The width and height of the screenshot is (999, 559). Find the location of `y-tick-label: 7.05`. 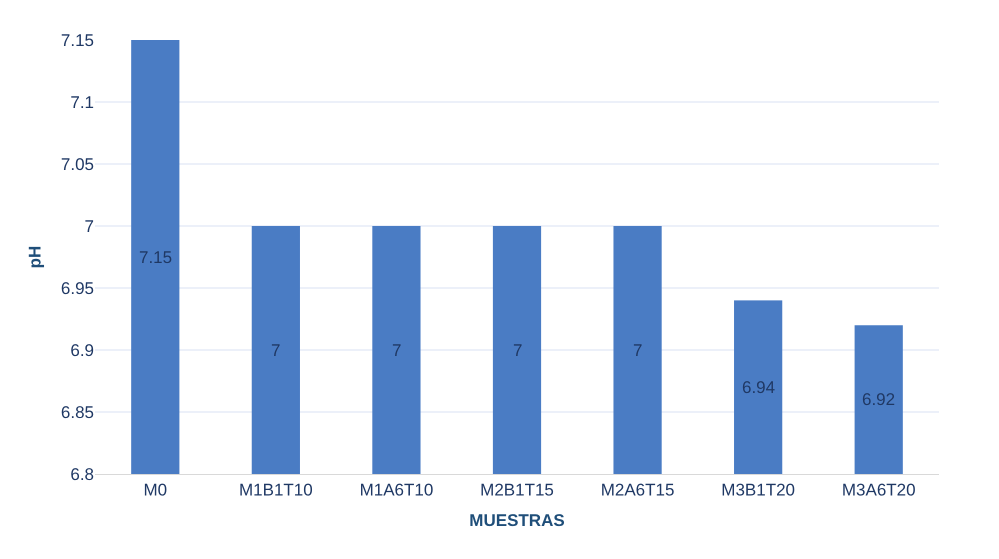

y-tick-label: 7.05 is located at coordinates (77, 164).